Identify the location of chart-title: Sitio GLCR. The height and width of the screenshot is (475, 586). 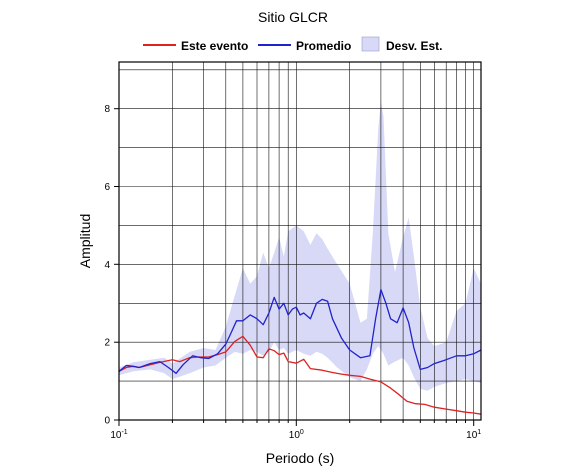
(293, 17).